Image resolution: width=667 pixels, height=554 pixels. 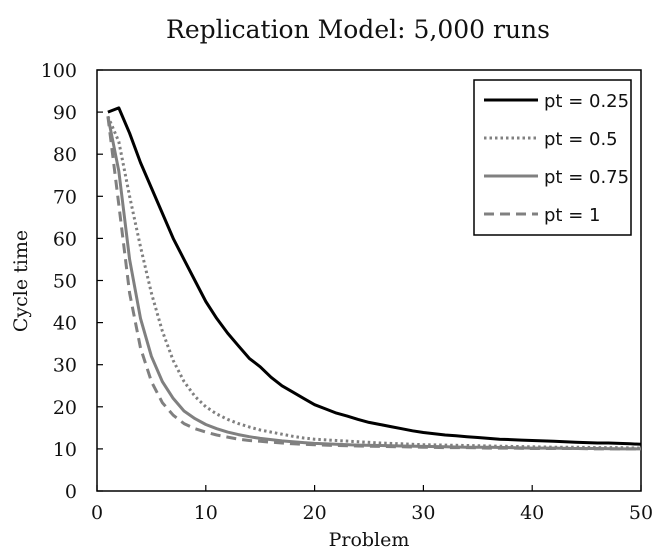 I want to click on y-tick-label: 40, so click(x=65, y=324).